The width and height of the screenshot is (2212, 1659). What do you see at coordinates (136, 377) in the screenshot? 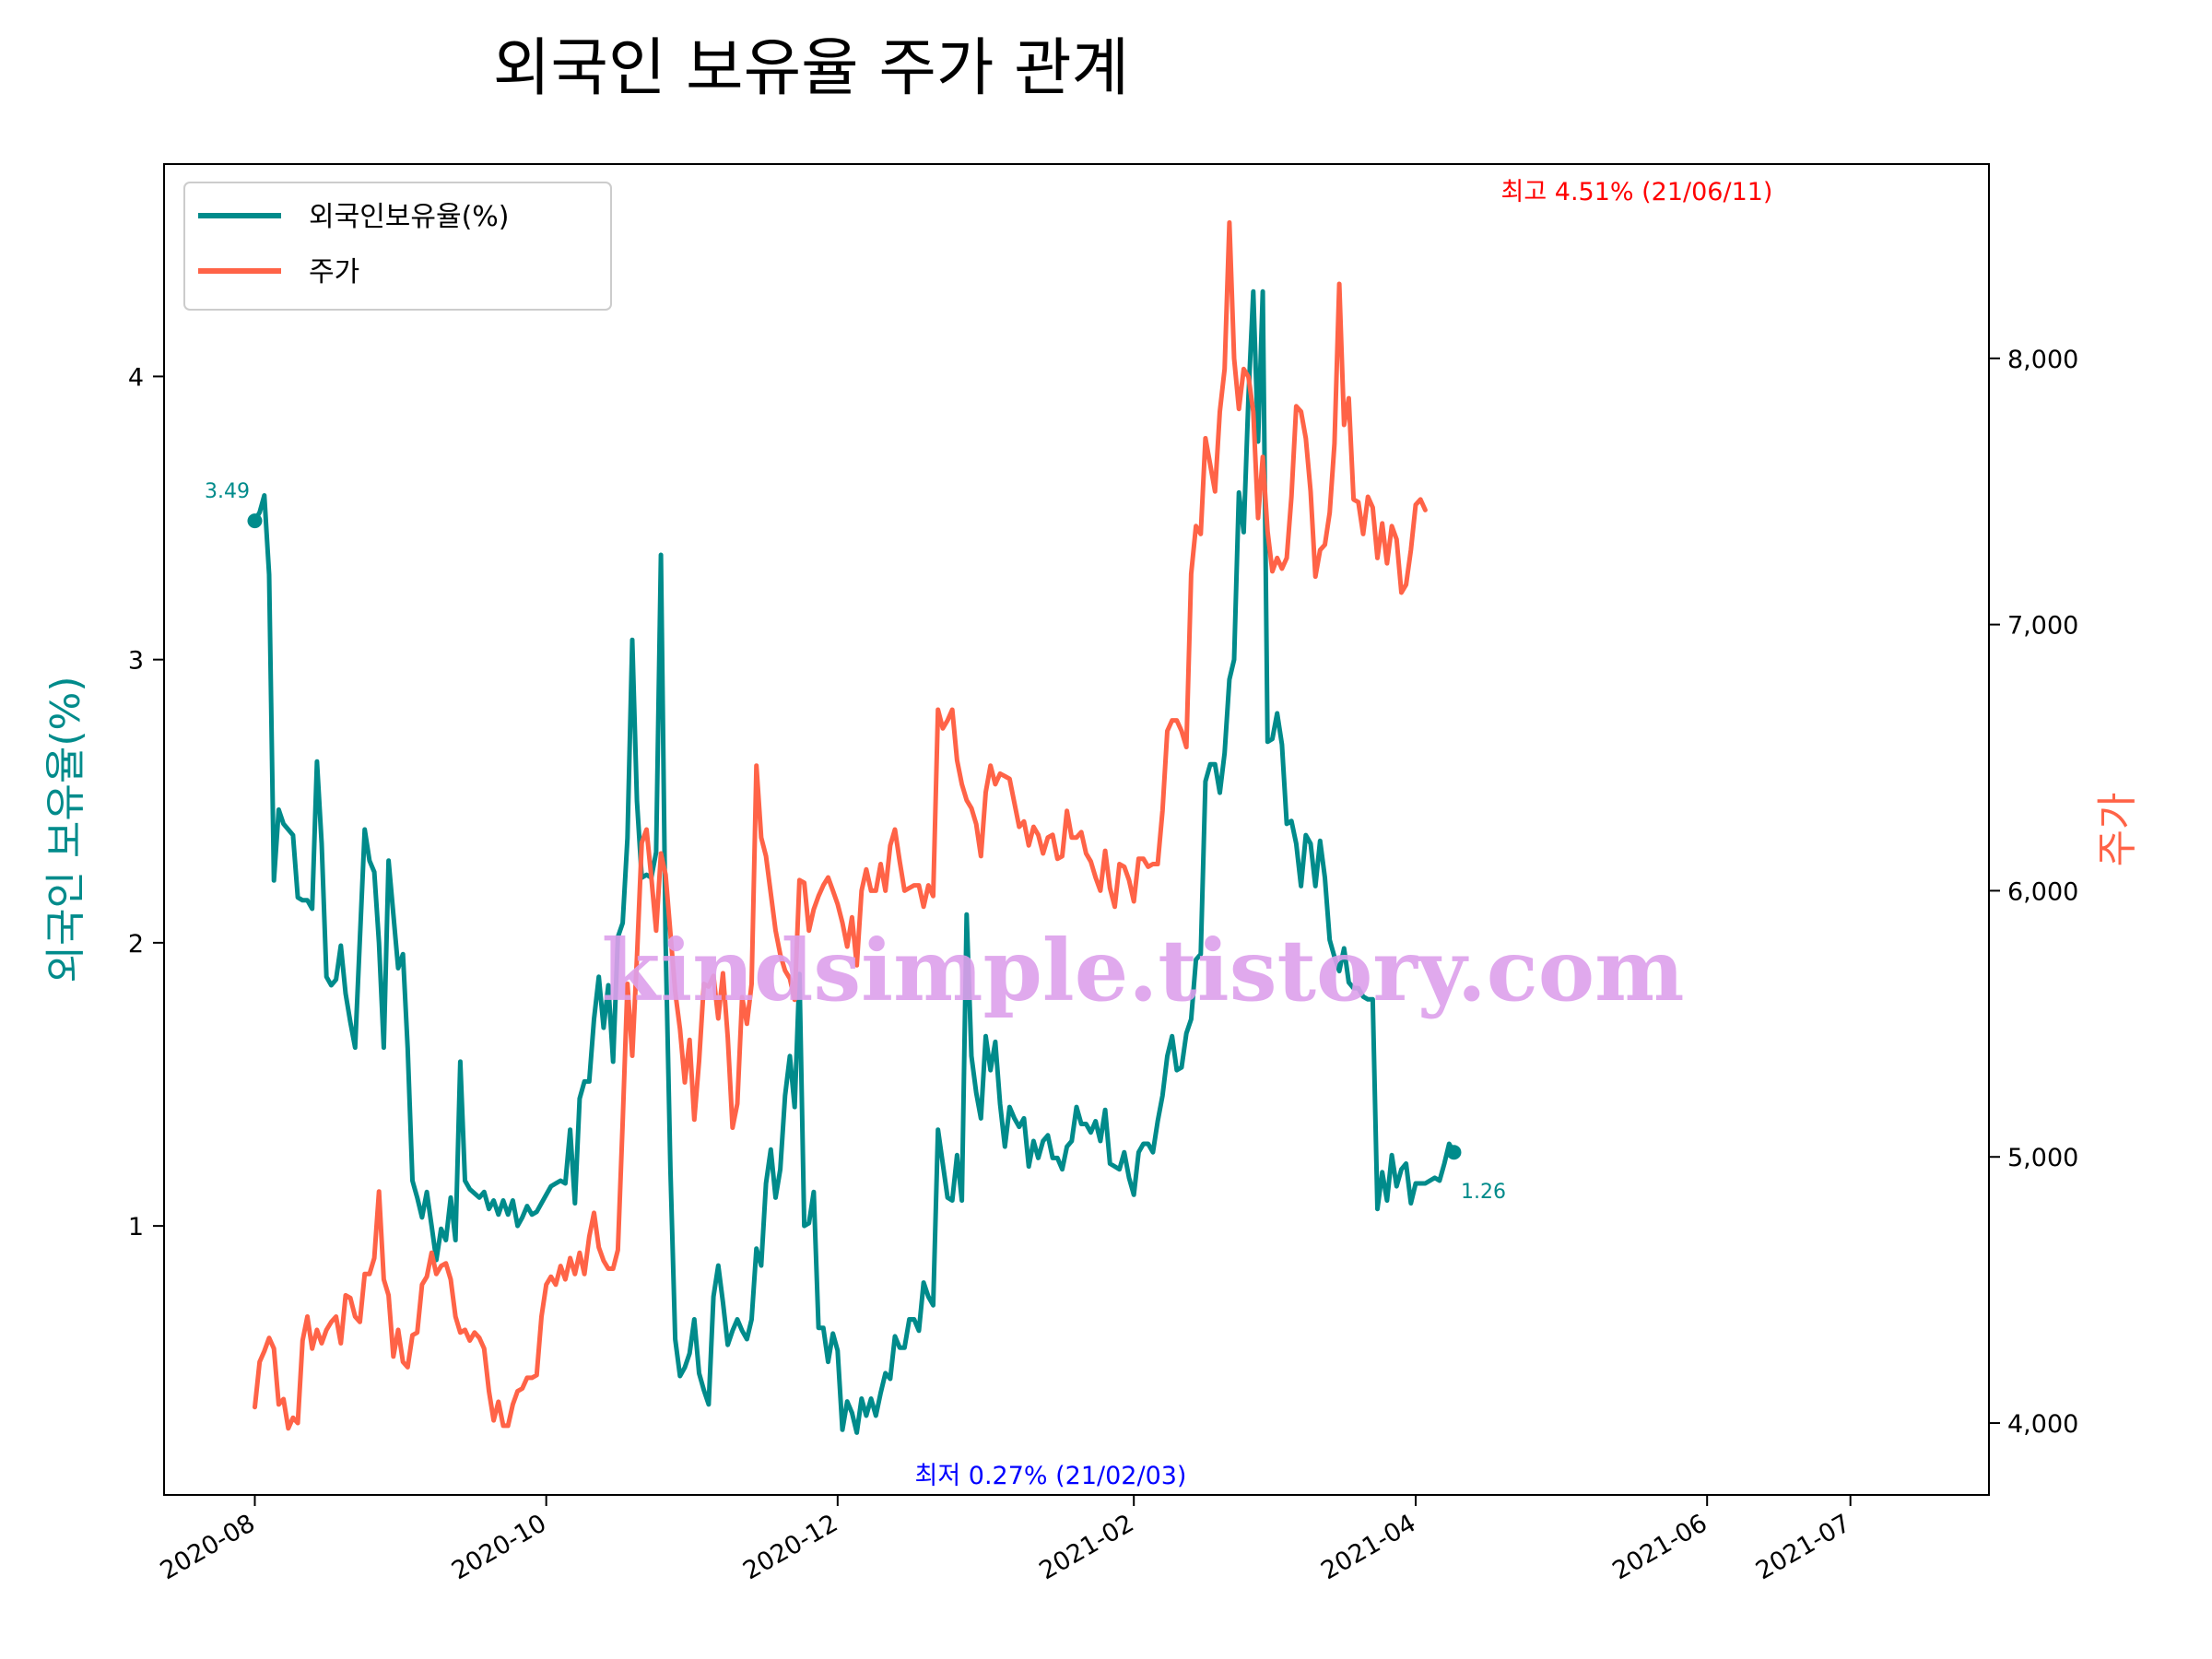
I see `left-y-tick-label: 4` at bounding box center [136, 377].